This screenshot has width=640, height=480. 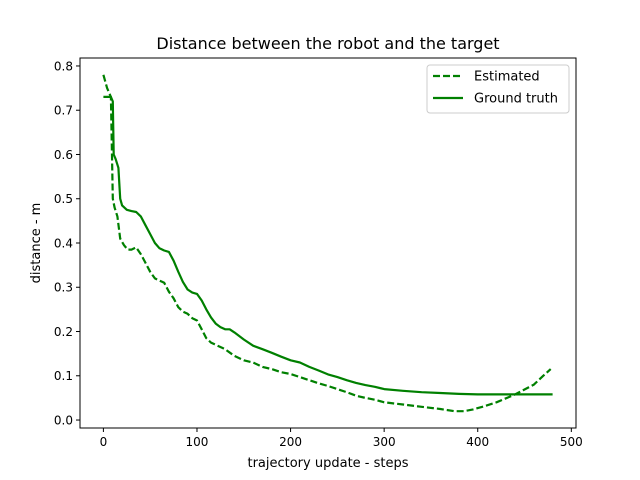 I want to click on x-tick-label: 500, so click(x=571, y=442).